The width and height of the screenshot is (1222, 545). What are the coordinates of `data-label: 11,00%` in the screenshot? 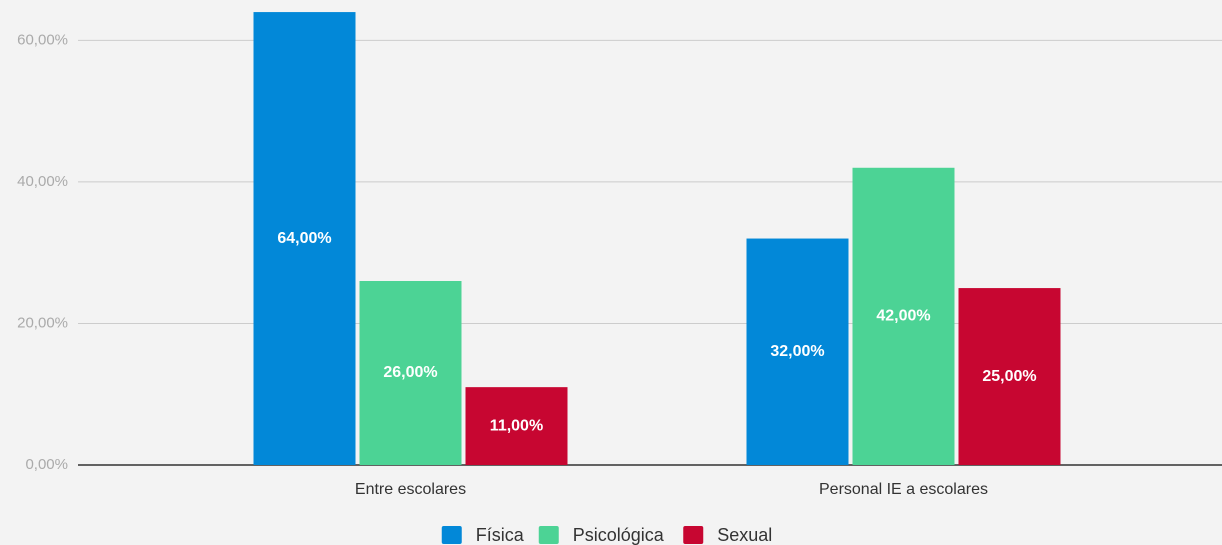 It's located at (516, 425).